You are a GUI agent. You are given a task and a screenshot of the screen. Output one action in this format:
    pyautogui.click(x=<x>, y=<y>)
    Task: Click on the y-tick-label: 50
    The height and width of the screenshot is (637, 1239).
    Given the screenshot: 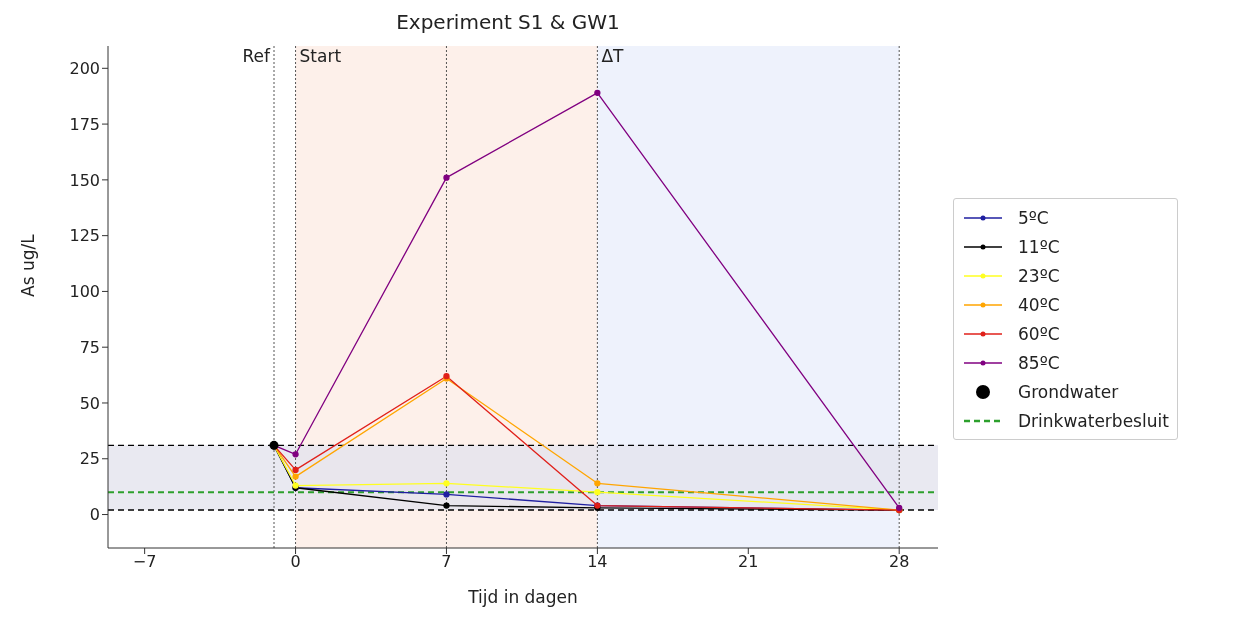 What is the action you would take?
    pyautogui.click(x=89, y=403)
    